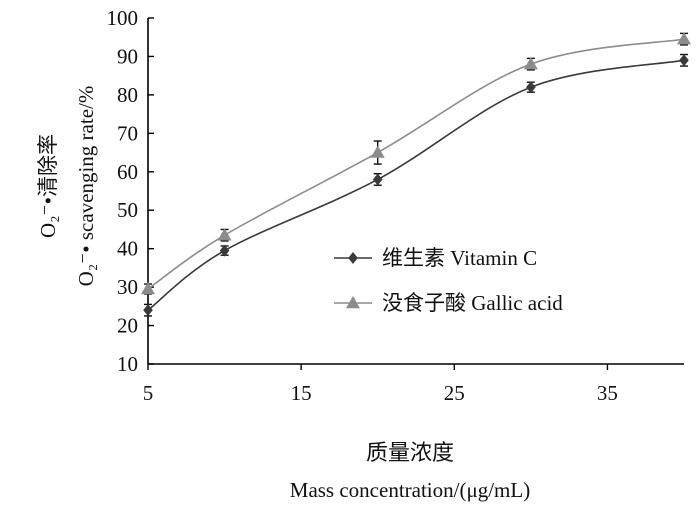  Describe the element at coordinates (48, 186) in the screenshot. I see `y-axis-label-cn: O₂⁻•清除率` at that location.